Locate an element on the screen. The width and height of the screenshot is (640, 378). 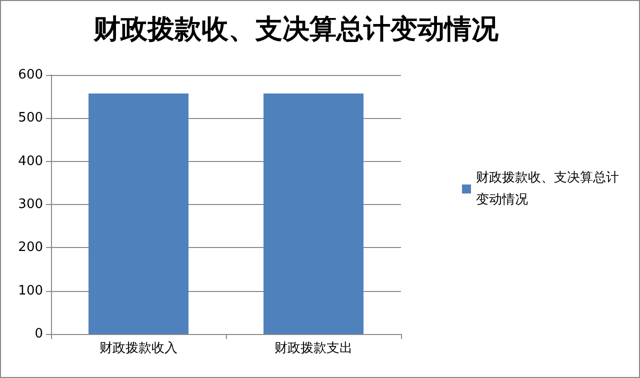
y-tick-label: 600 is located at coordinates (30, 75).